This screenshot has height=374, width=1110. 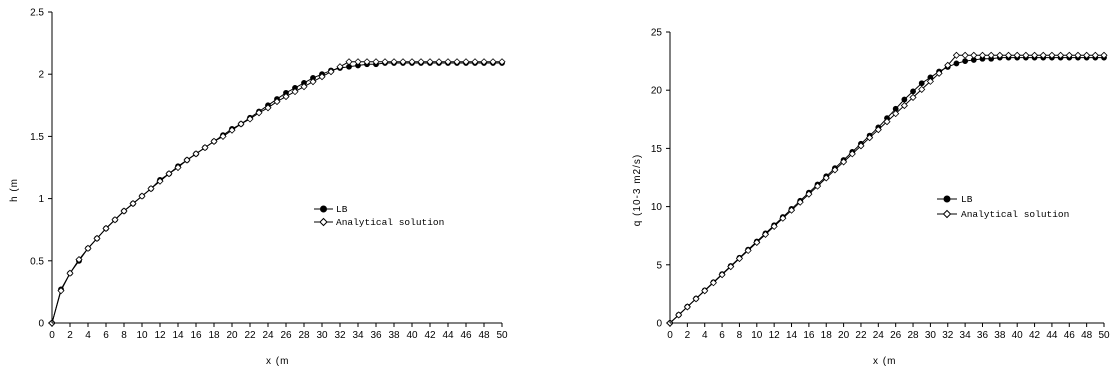 I want to click on y-tick-label: 2.5, so click(x=37, y=13).